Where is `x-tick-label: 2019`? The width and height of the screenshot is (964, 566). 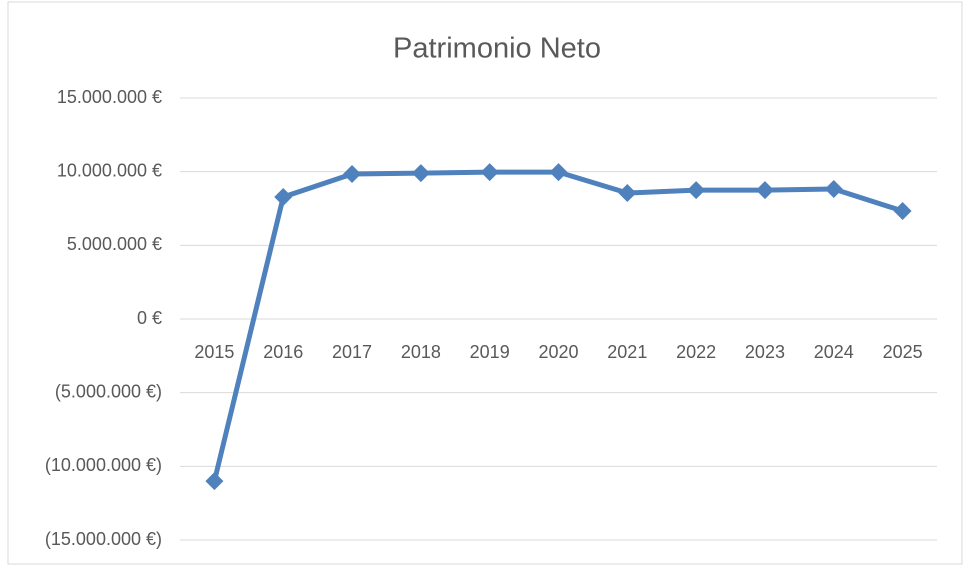 x-tick-label: 2019 is located at coordinates (490, 352).